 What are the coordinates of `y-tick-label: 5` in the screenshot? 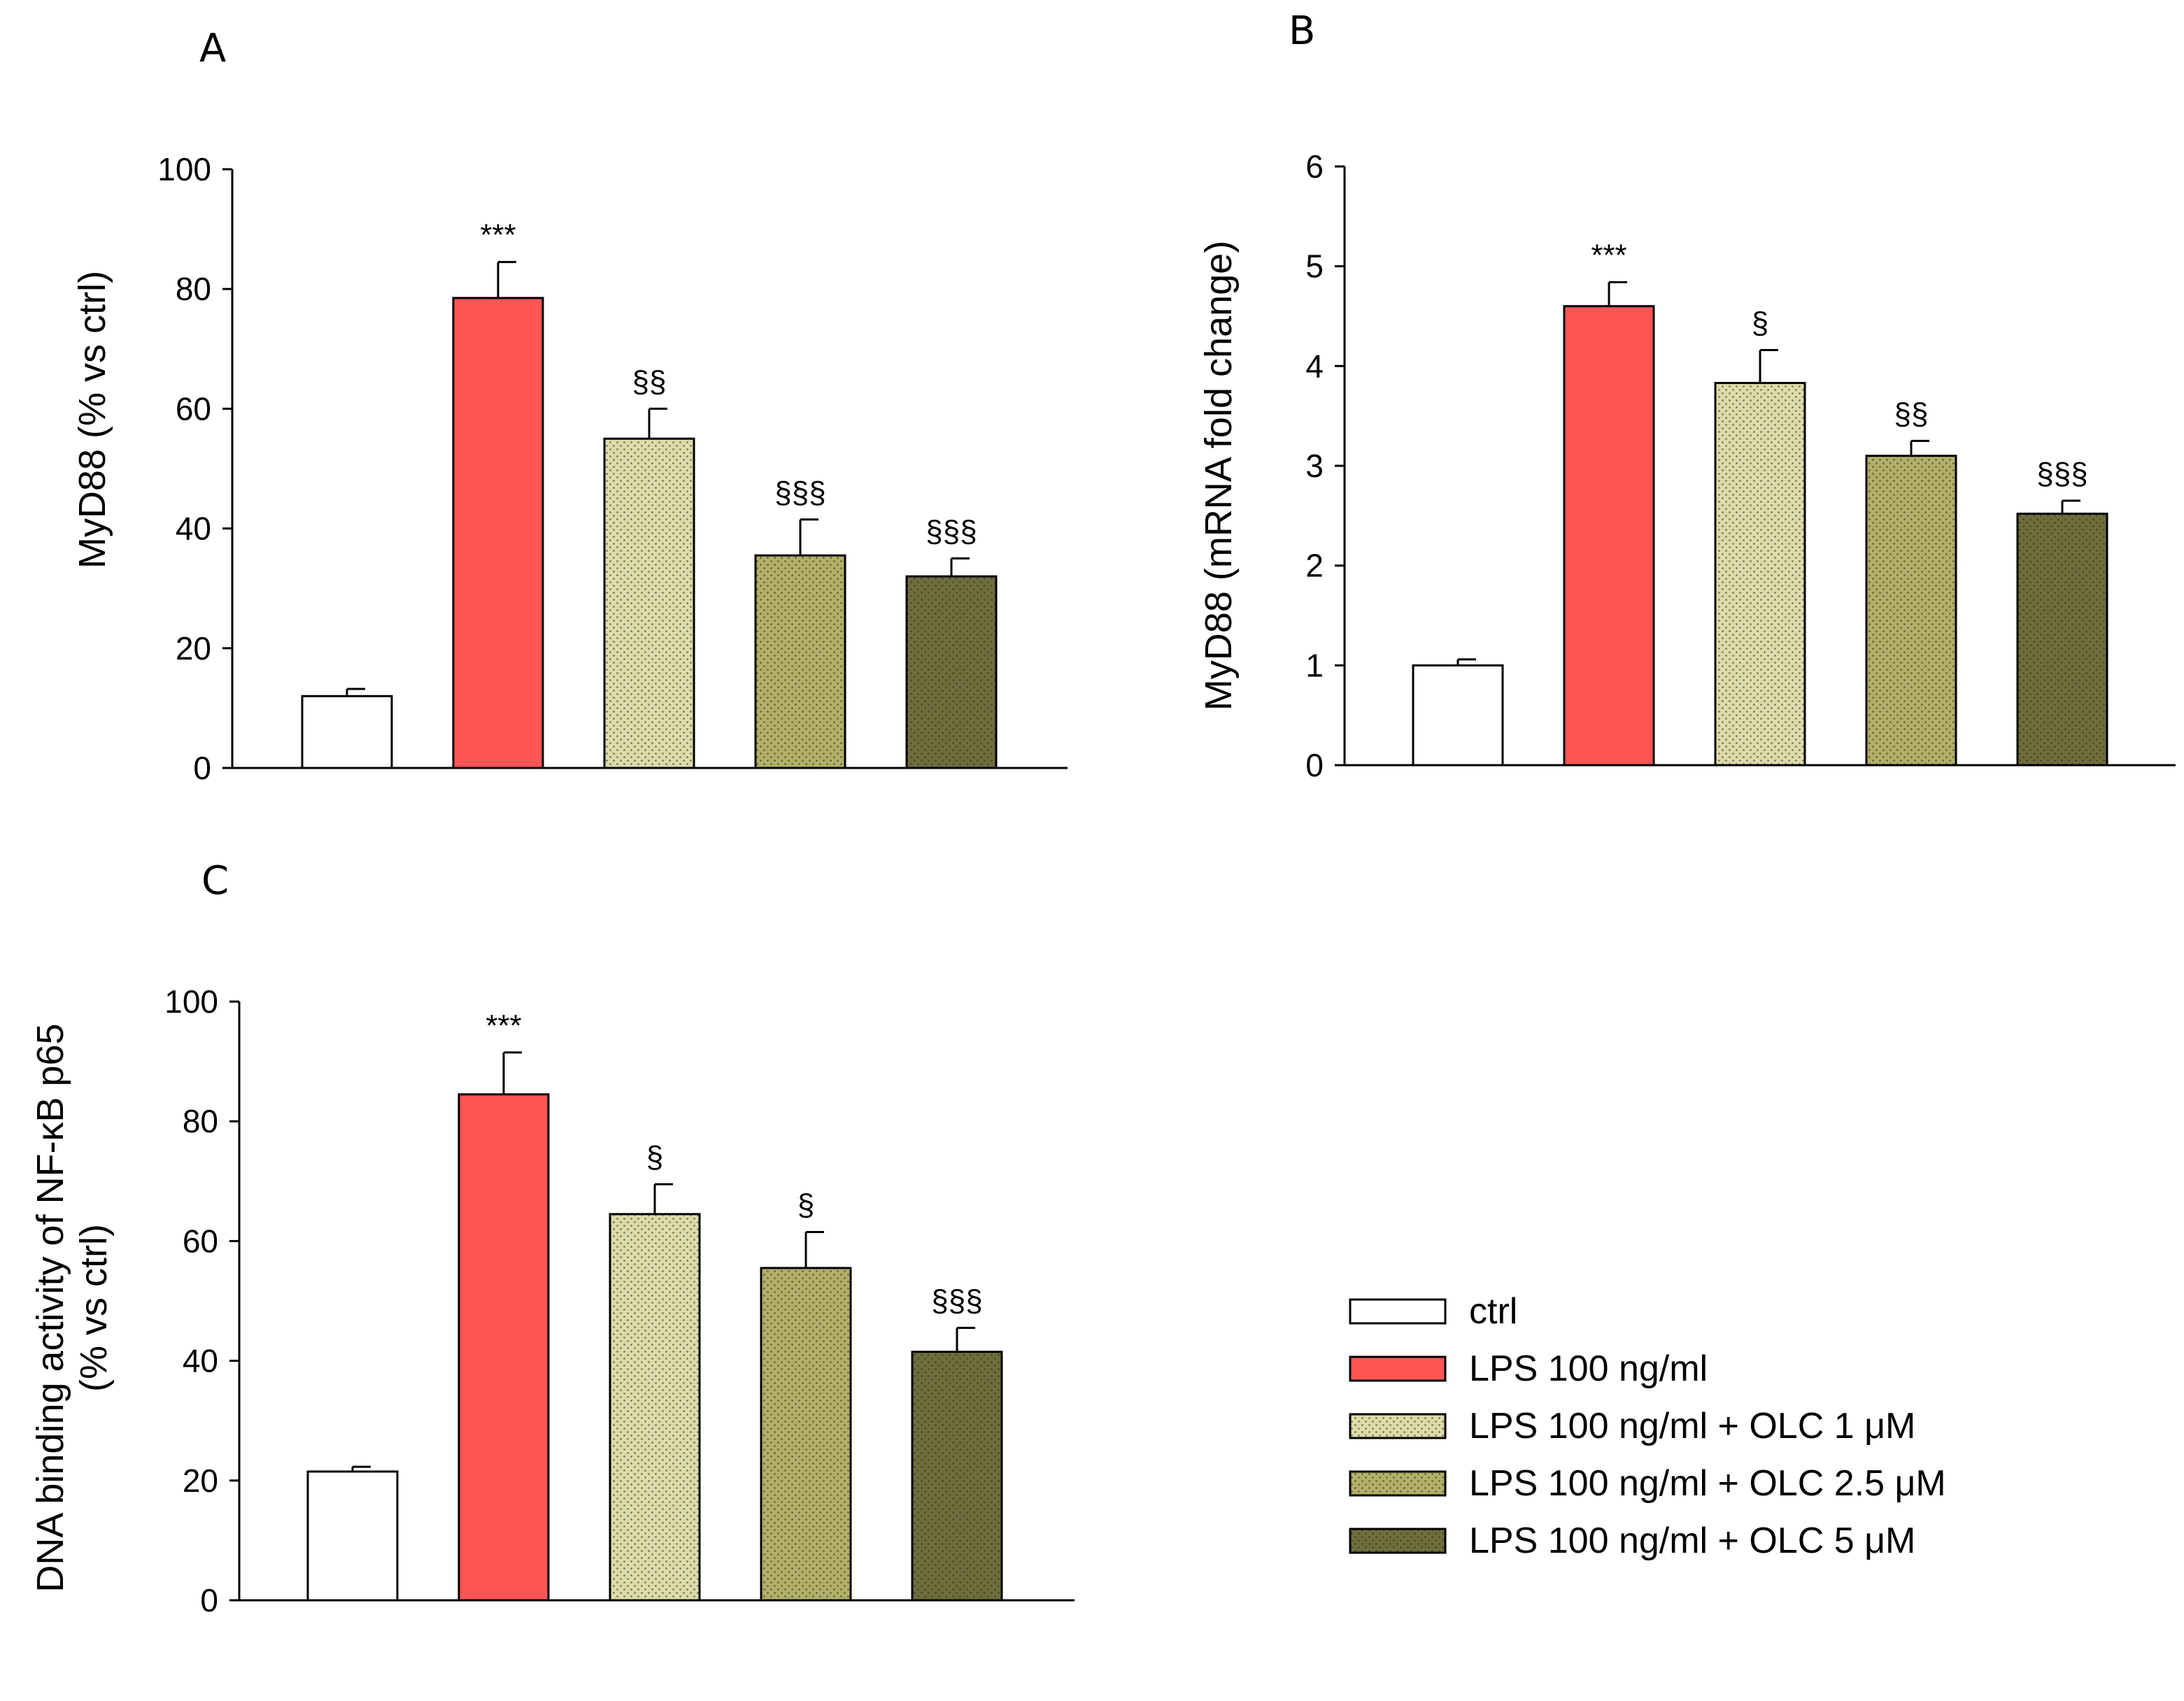 It's located at (1314, 266).